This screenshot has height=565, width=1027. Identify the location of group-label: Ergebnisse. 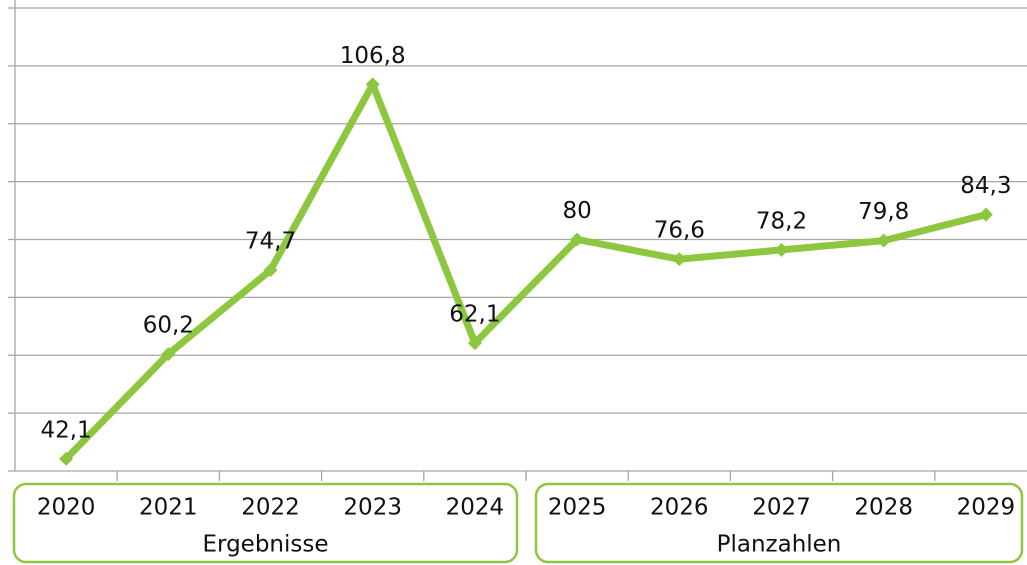
(265, 545).